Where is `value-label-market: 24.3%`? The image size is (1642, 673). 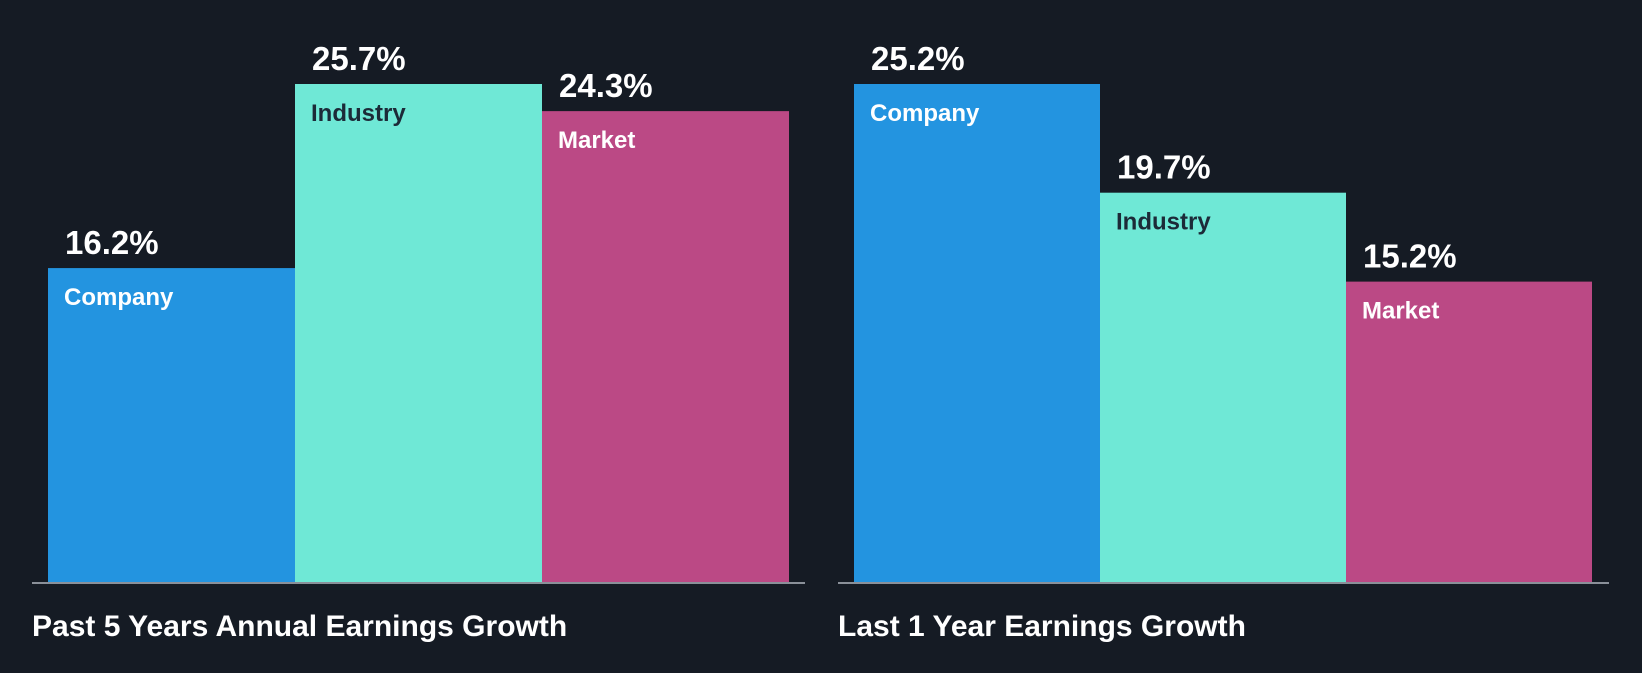
value-label-market: 24.3% is located at coordinates (606, 85).